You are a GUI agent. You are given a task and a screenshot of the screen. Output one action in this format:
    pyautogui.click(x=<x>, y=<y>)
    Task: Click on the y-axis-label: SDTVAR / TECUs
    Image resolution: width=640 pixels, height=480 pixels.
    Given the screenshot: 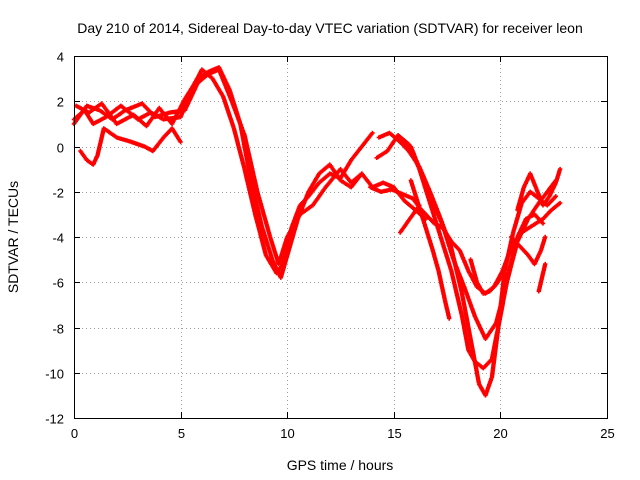 What is the action you would take?
    pyautogui.click(x=13, y=237)
    